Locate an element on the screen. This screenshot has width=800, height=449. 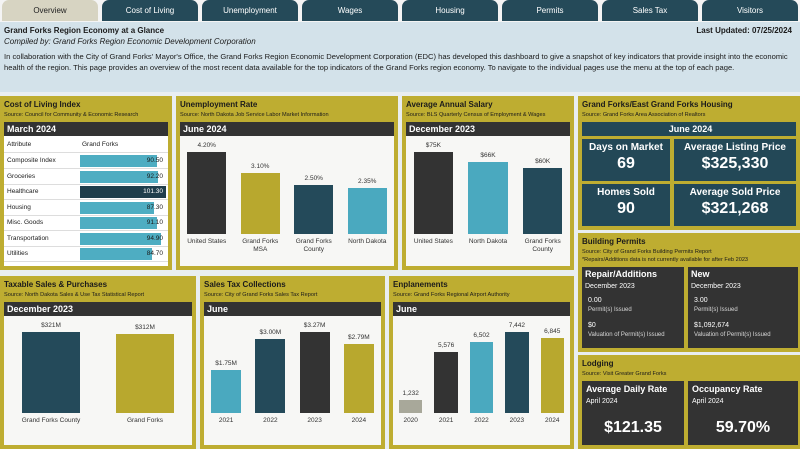
row-label: Utilities is located at coordinates (17, 253).